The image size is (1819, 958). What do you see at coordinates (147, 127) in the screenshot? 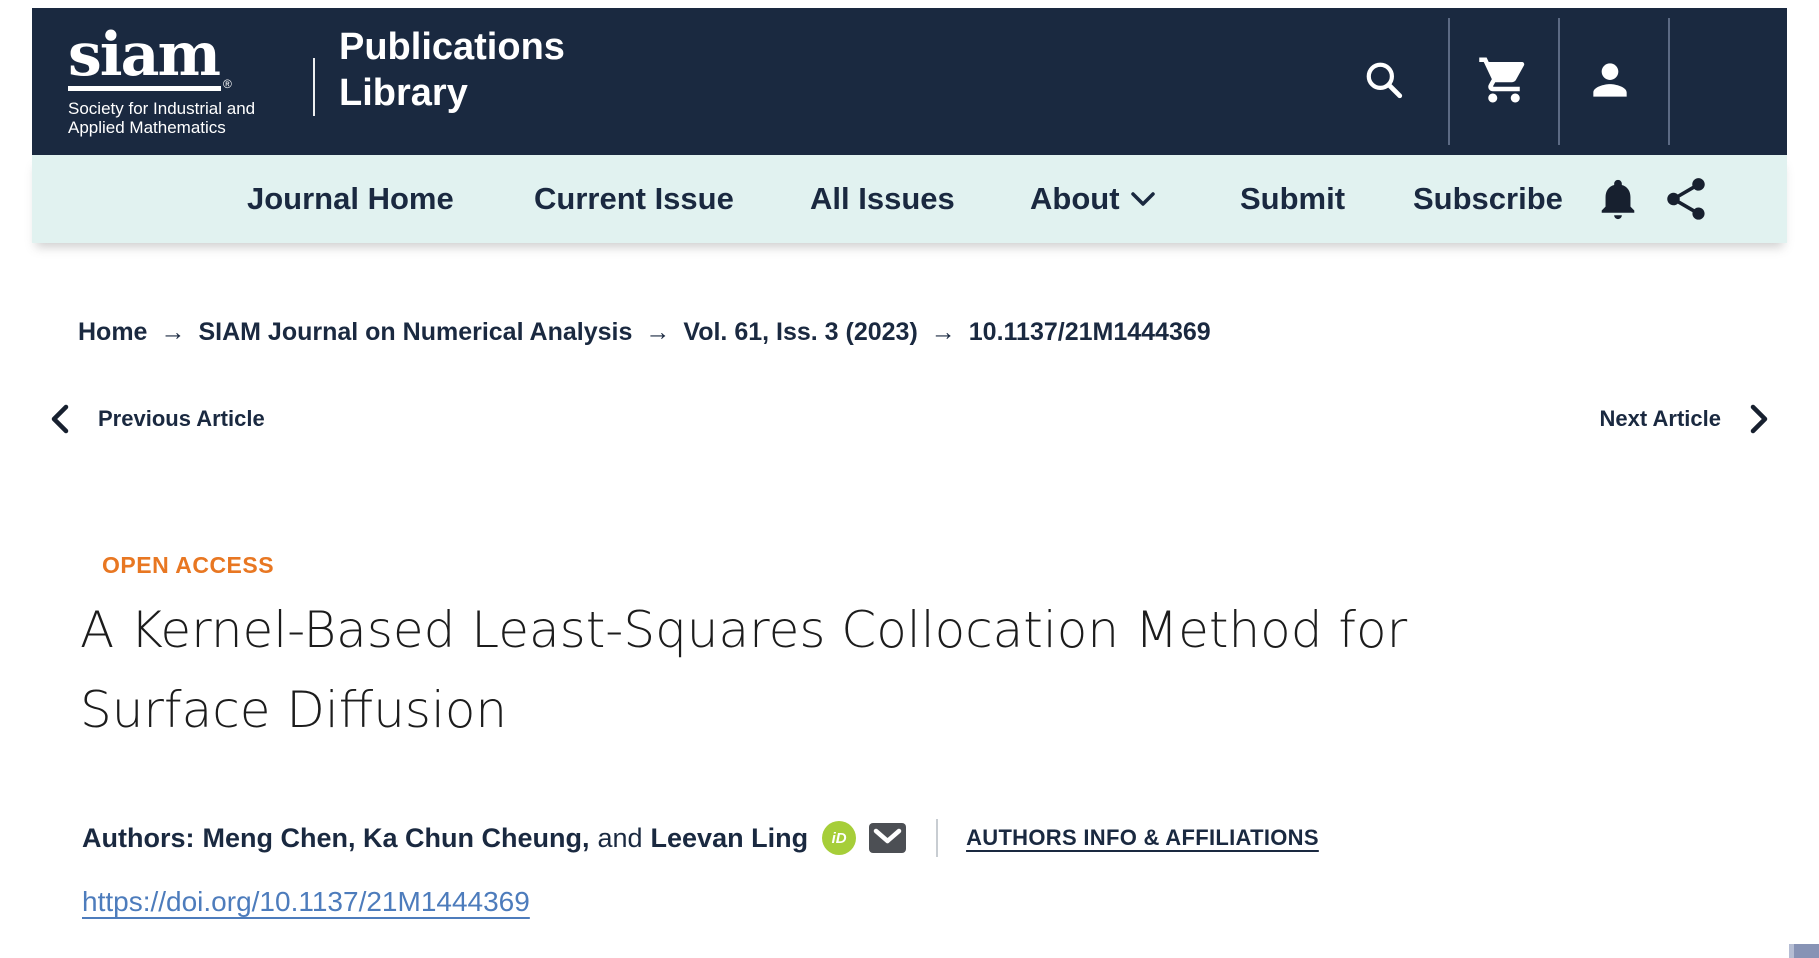
I see `logo-tagline-line2: Applied Mathematics` at bounding box center [147, 127].